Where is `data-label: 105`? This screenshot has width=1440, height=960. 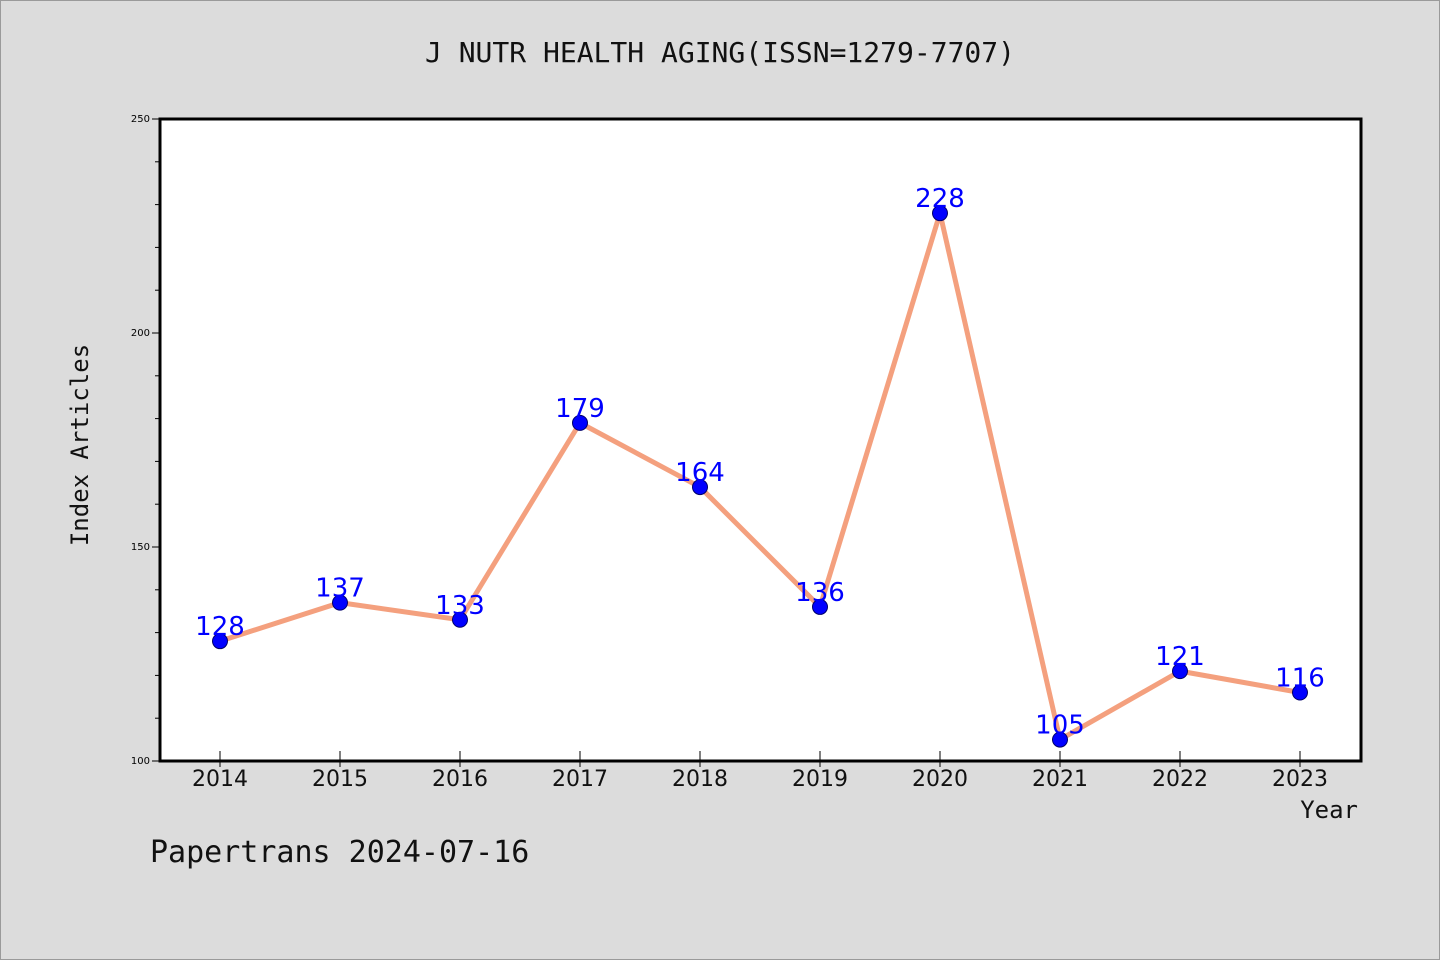 data-label: 105 is located at coordinates (1060, 726).